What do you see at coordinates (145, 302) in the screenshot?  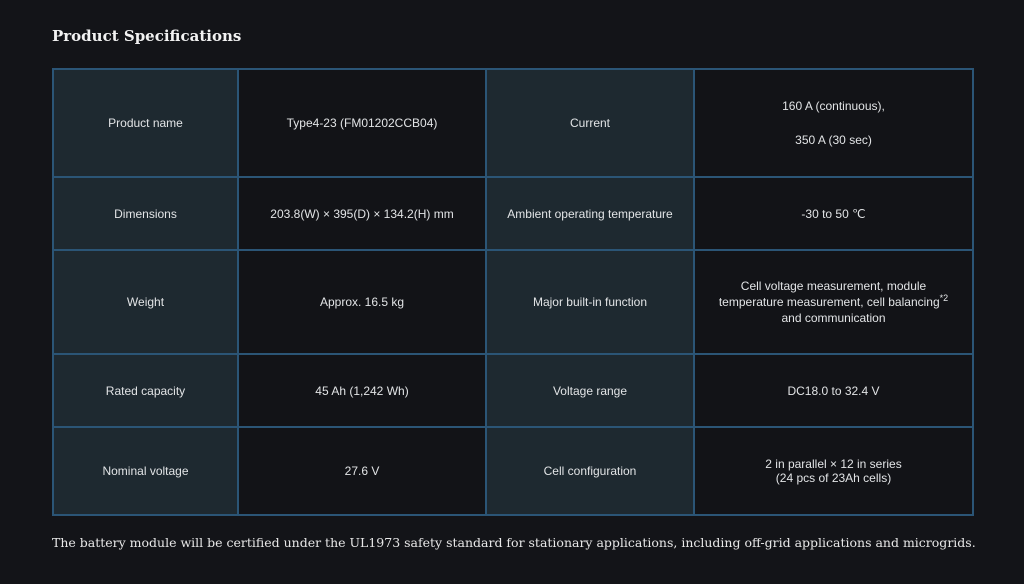 I see `spec-label: Weight` at bounding box center [145, 302].